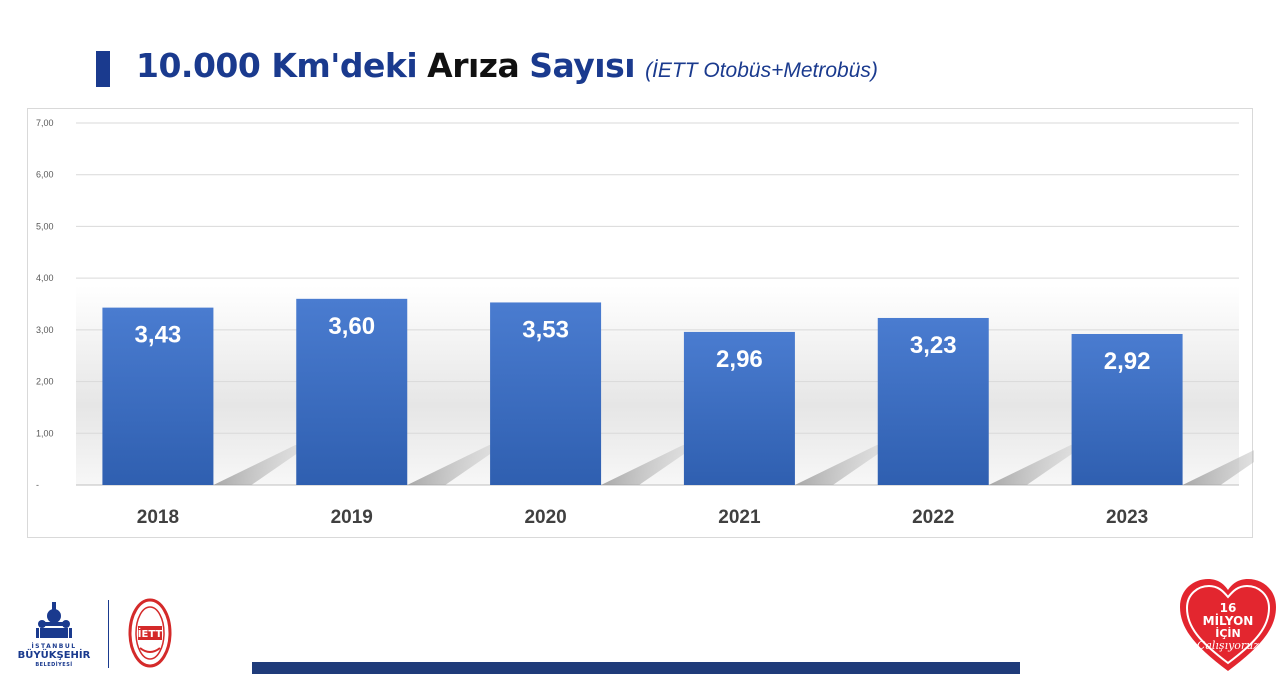 The height and width of the screenshot is (674, 1280). What do you see at coordinates (1228, 620) in the screenshot?
I see `badge-line-2: MİLYON` at bounding box center [1228, 620].